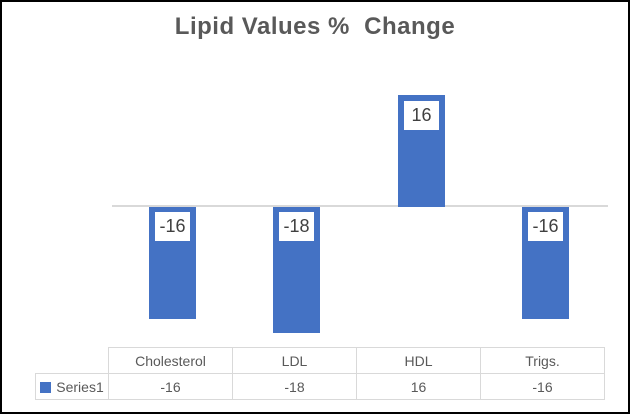 The image size is (630, 414). I want to click on table-value-cholesterol: -16, so click(170, 386).